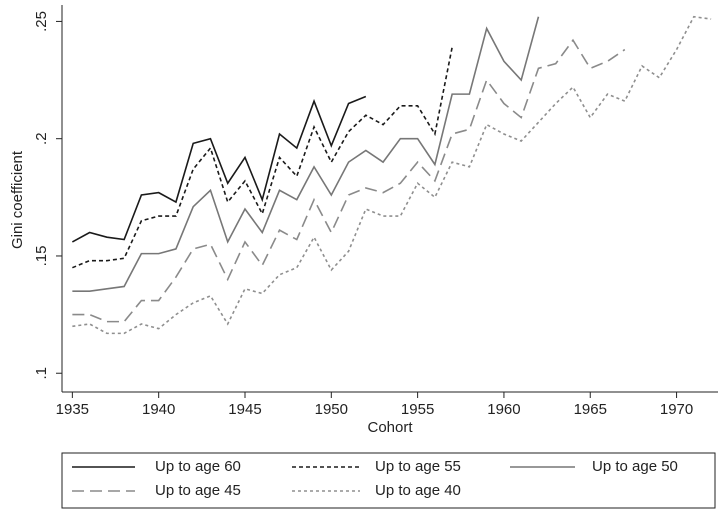  Describe the element at coordinates (198, 466) in the screenshot. I see `legend-label: Up to age 60` at that location.